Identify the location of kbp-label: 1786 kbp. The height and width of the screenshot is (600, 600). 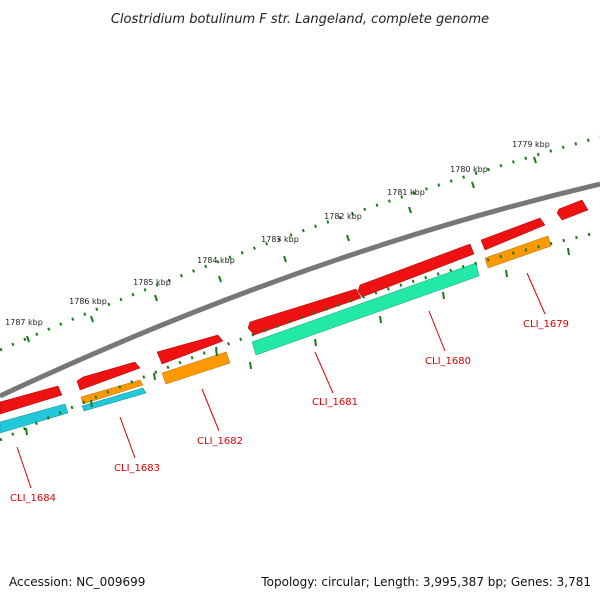
(88, 301).